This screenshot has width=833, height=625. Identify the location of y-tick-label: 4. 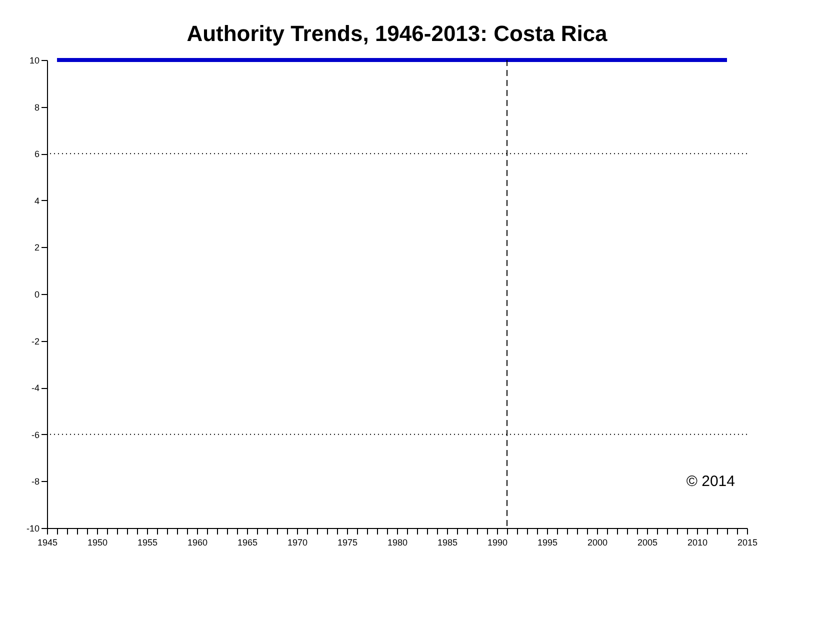
(37, 201).